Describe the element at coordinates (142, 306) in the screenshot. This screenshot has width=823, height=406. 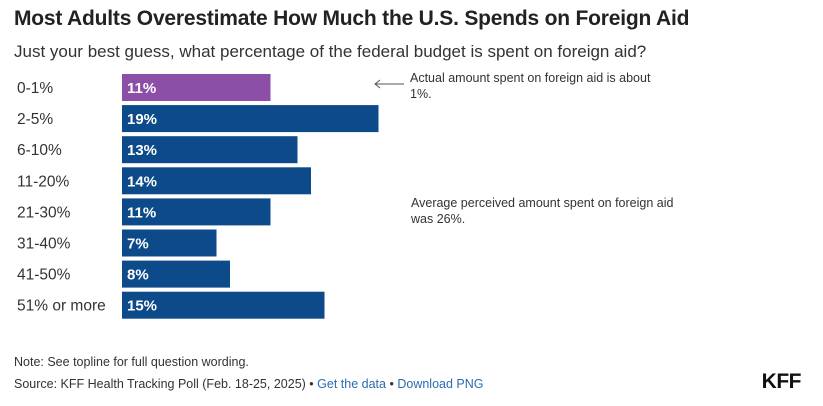
I see `bar-value-label: 15%` at that location.